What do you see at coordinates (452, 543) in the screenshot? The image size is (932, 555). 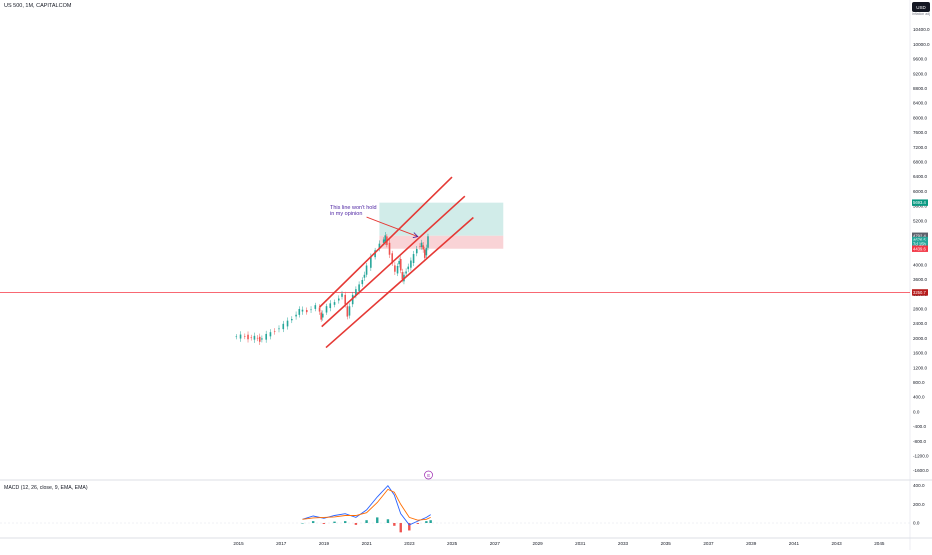 I see `x-tick-label: 2025` at bounding box center [452, 543].